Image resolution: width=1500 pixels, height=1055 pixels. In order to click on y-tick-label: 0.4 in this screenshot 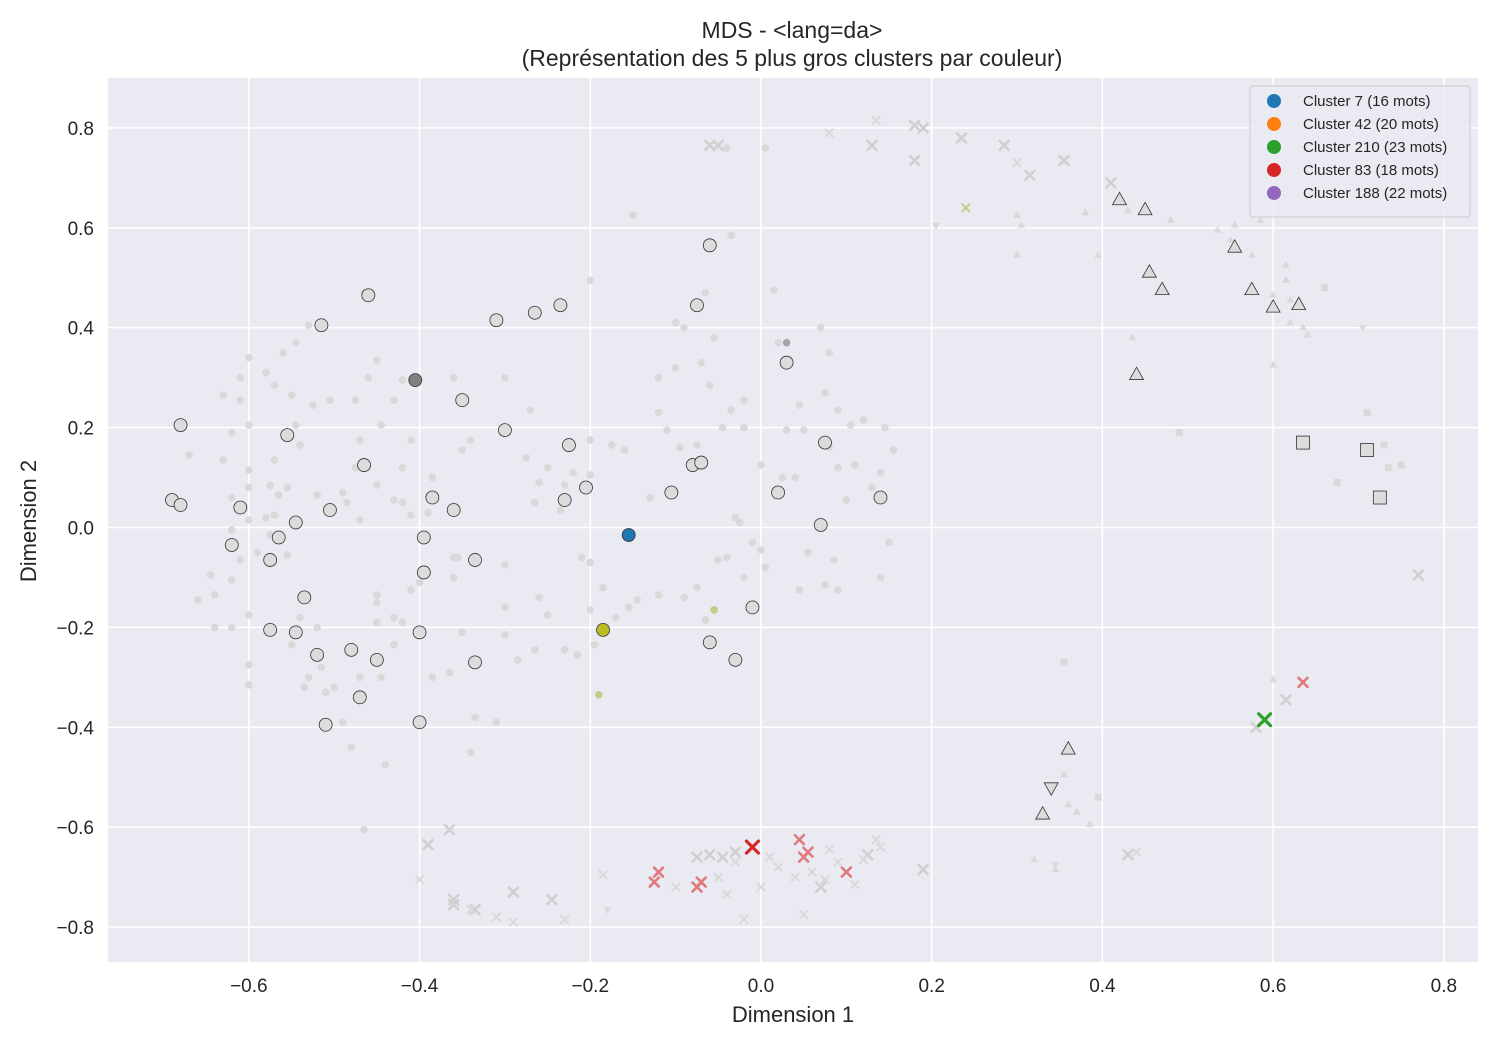, I will do `click(81, 329)`.